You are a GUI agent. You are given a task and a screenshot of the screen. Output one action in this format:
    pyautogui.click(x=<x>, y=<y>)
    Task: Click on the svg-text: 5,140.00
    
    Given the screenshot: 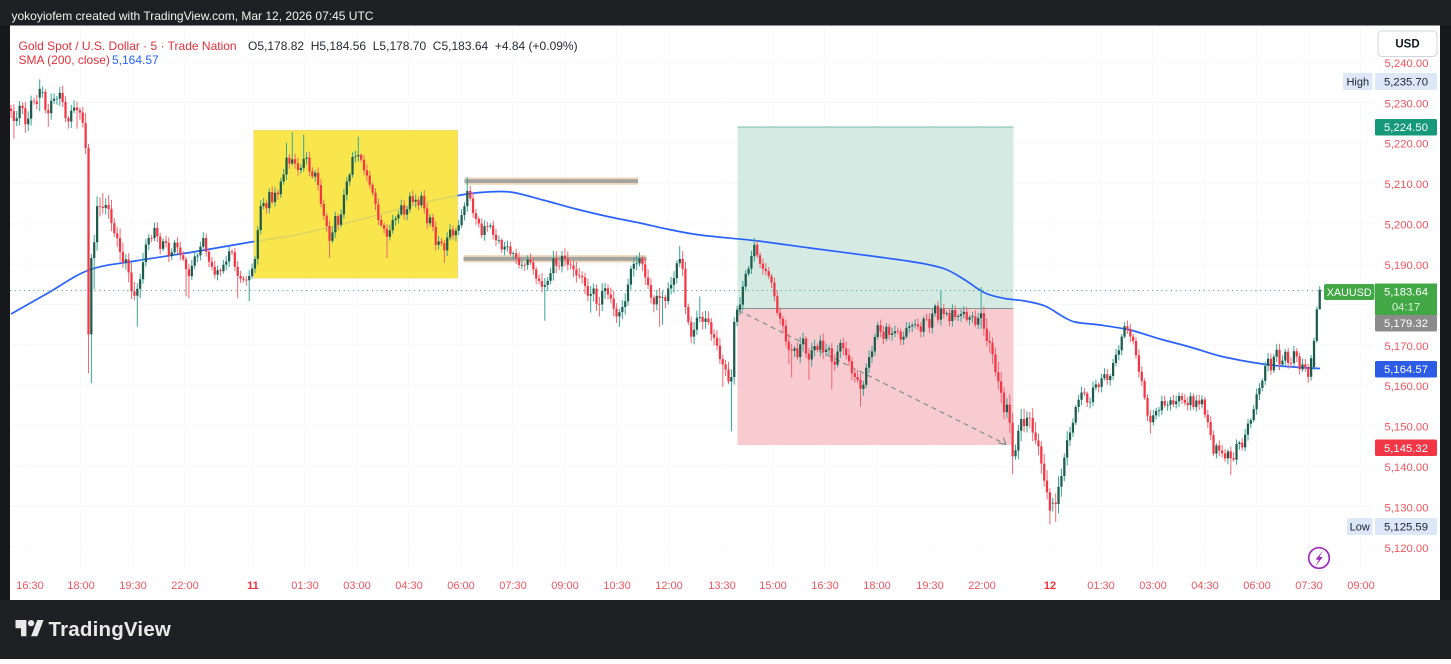 What is the action you would take?
    pyautogui.click(x=1407, y=468)
    